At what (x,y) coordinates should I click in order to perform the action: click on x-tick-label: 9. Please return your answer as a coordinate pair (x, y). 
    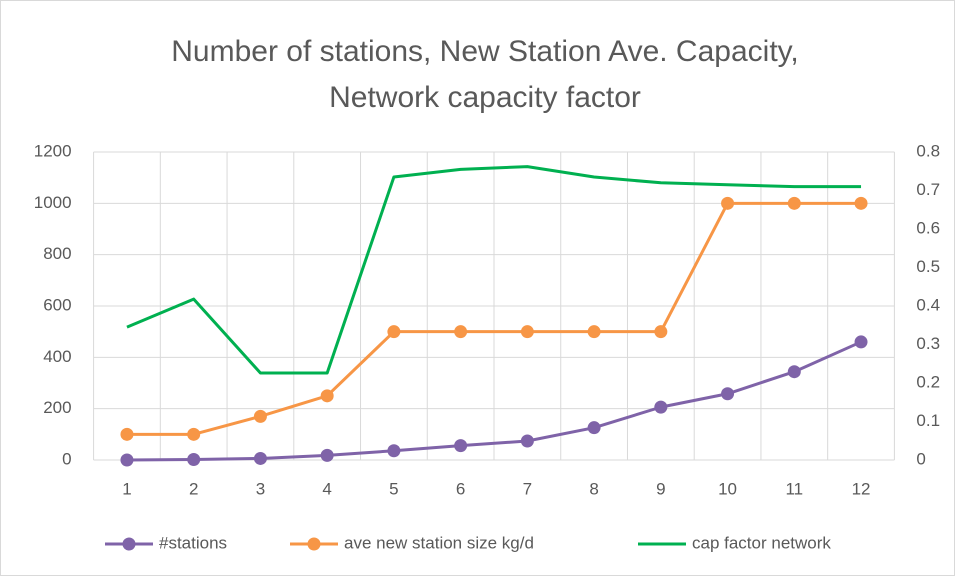
    Looking at the image, I should click on (660, 488).